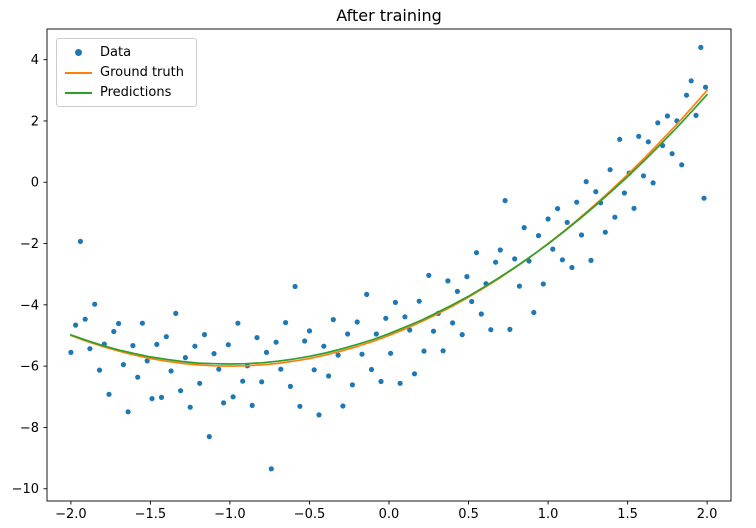  I want to click on legend-item-predictions: Predictions, so click(124, 92).